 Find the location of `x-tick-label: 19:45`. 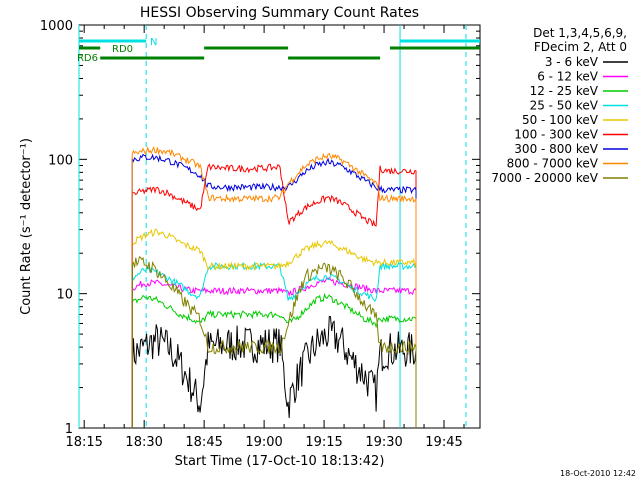

x-tick-label: 19:45 is located at coordinates (443, 442).